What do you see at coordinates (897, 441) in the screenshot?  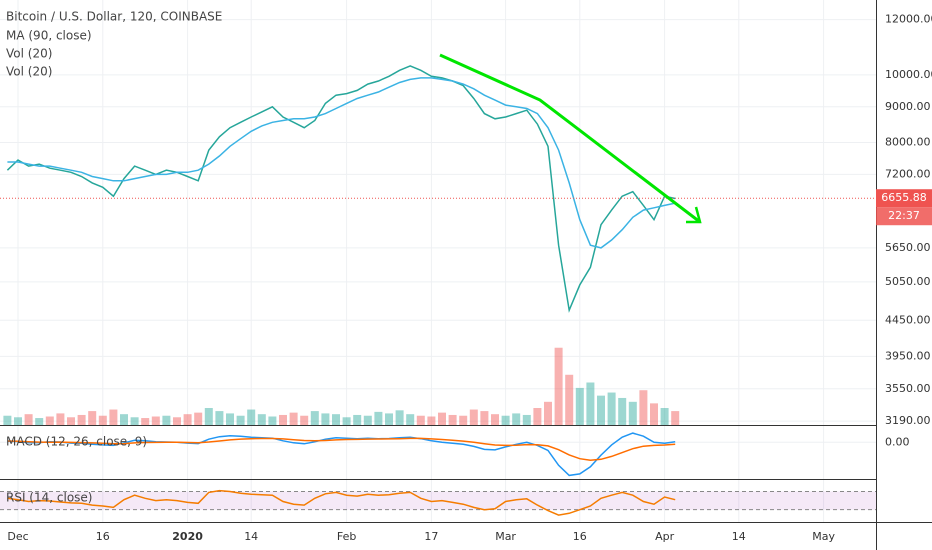 I see `y-tick-label: 0.00` at bounding box center [897, 441].